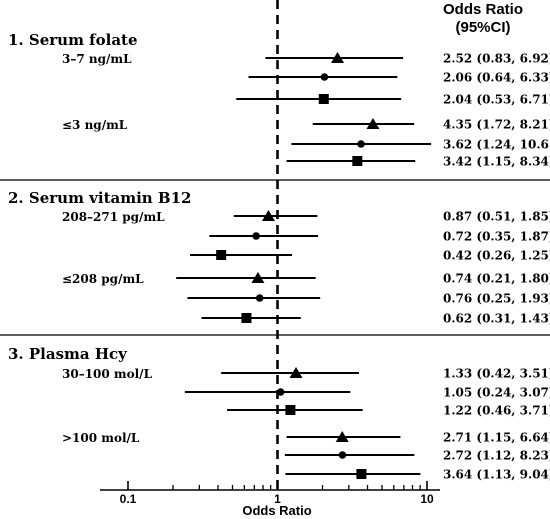  Describe the element at coordinates (496, 256) in the screenshot. I see `ci-value-label: 0.42 (0.26, 1.25)` at that location.